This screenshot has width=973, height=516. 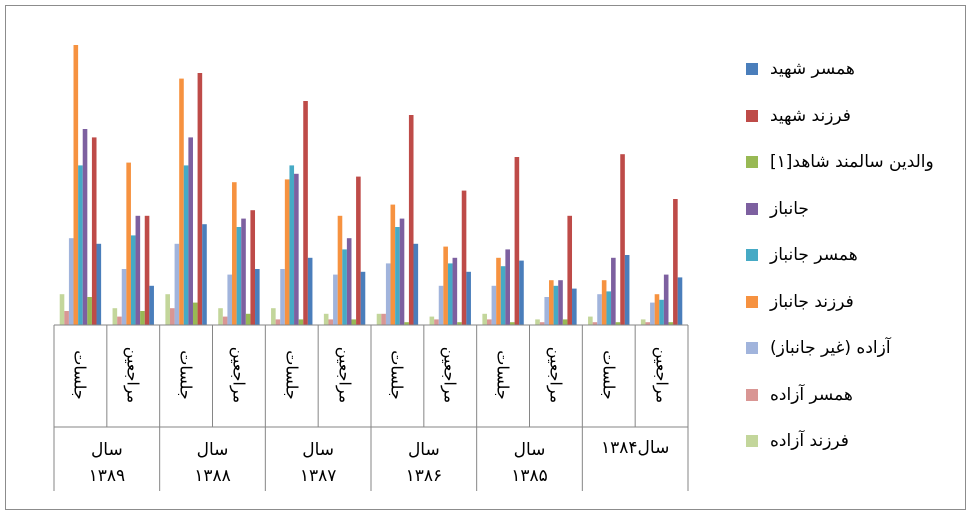 I want to click on year-group-label: سال۱۳۸۴, so click(x=635, y=448).